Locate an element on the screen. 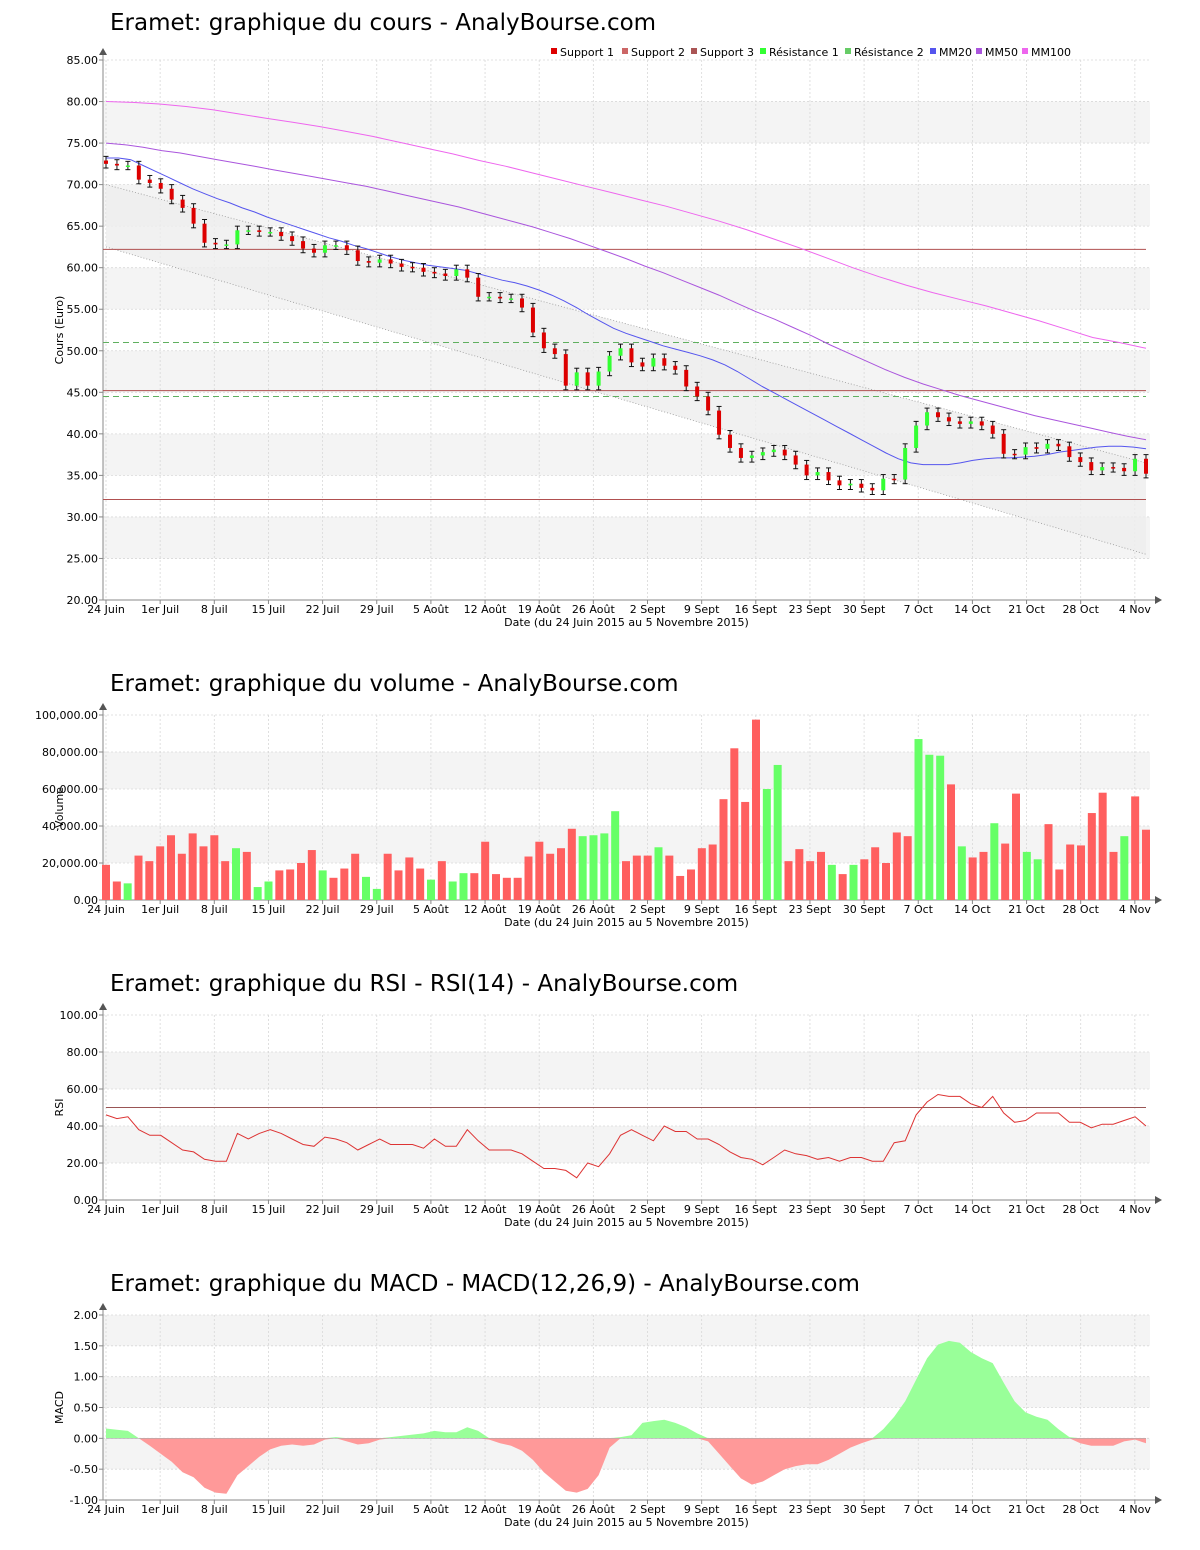 Image resolution: width=1200 pixels, height=1550 pixels. legend-label: Résistance 1 is located at coordinates (804, 52).